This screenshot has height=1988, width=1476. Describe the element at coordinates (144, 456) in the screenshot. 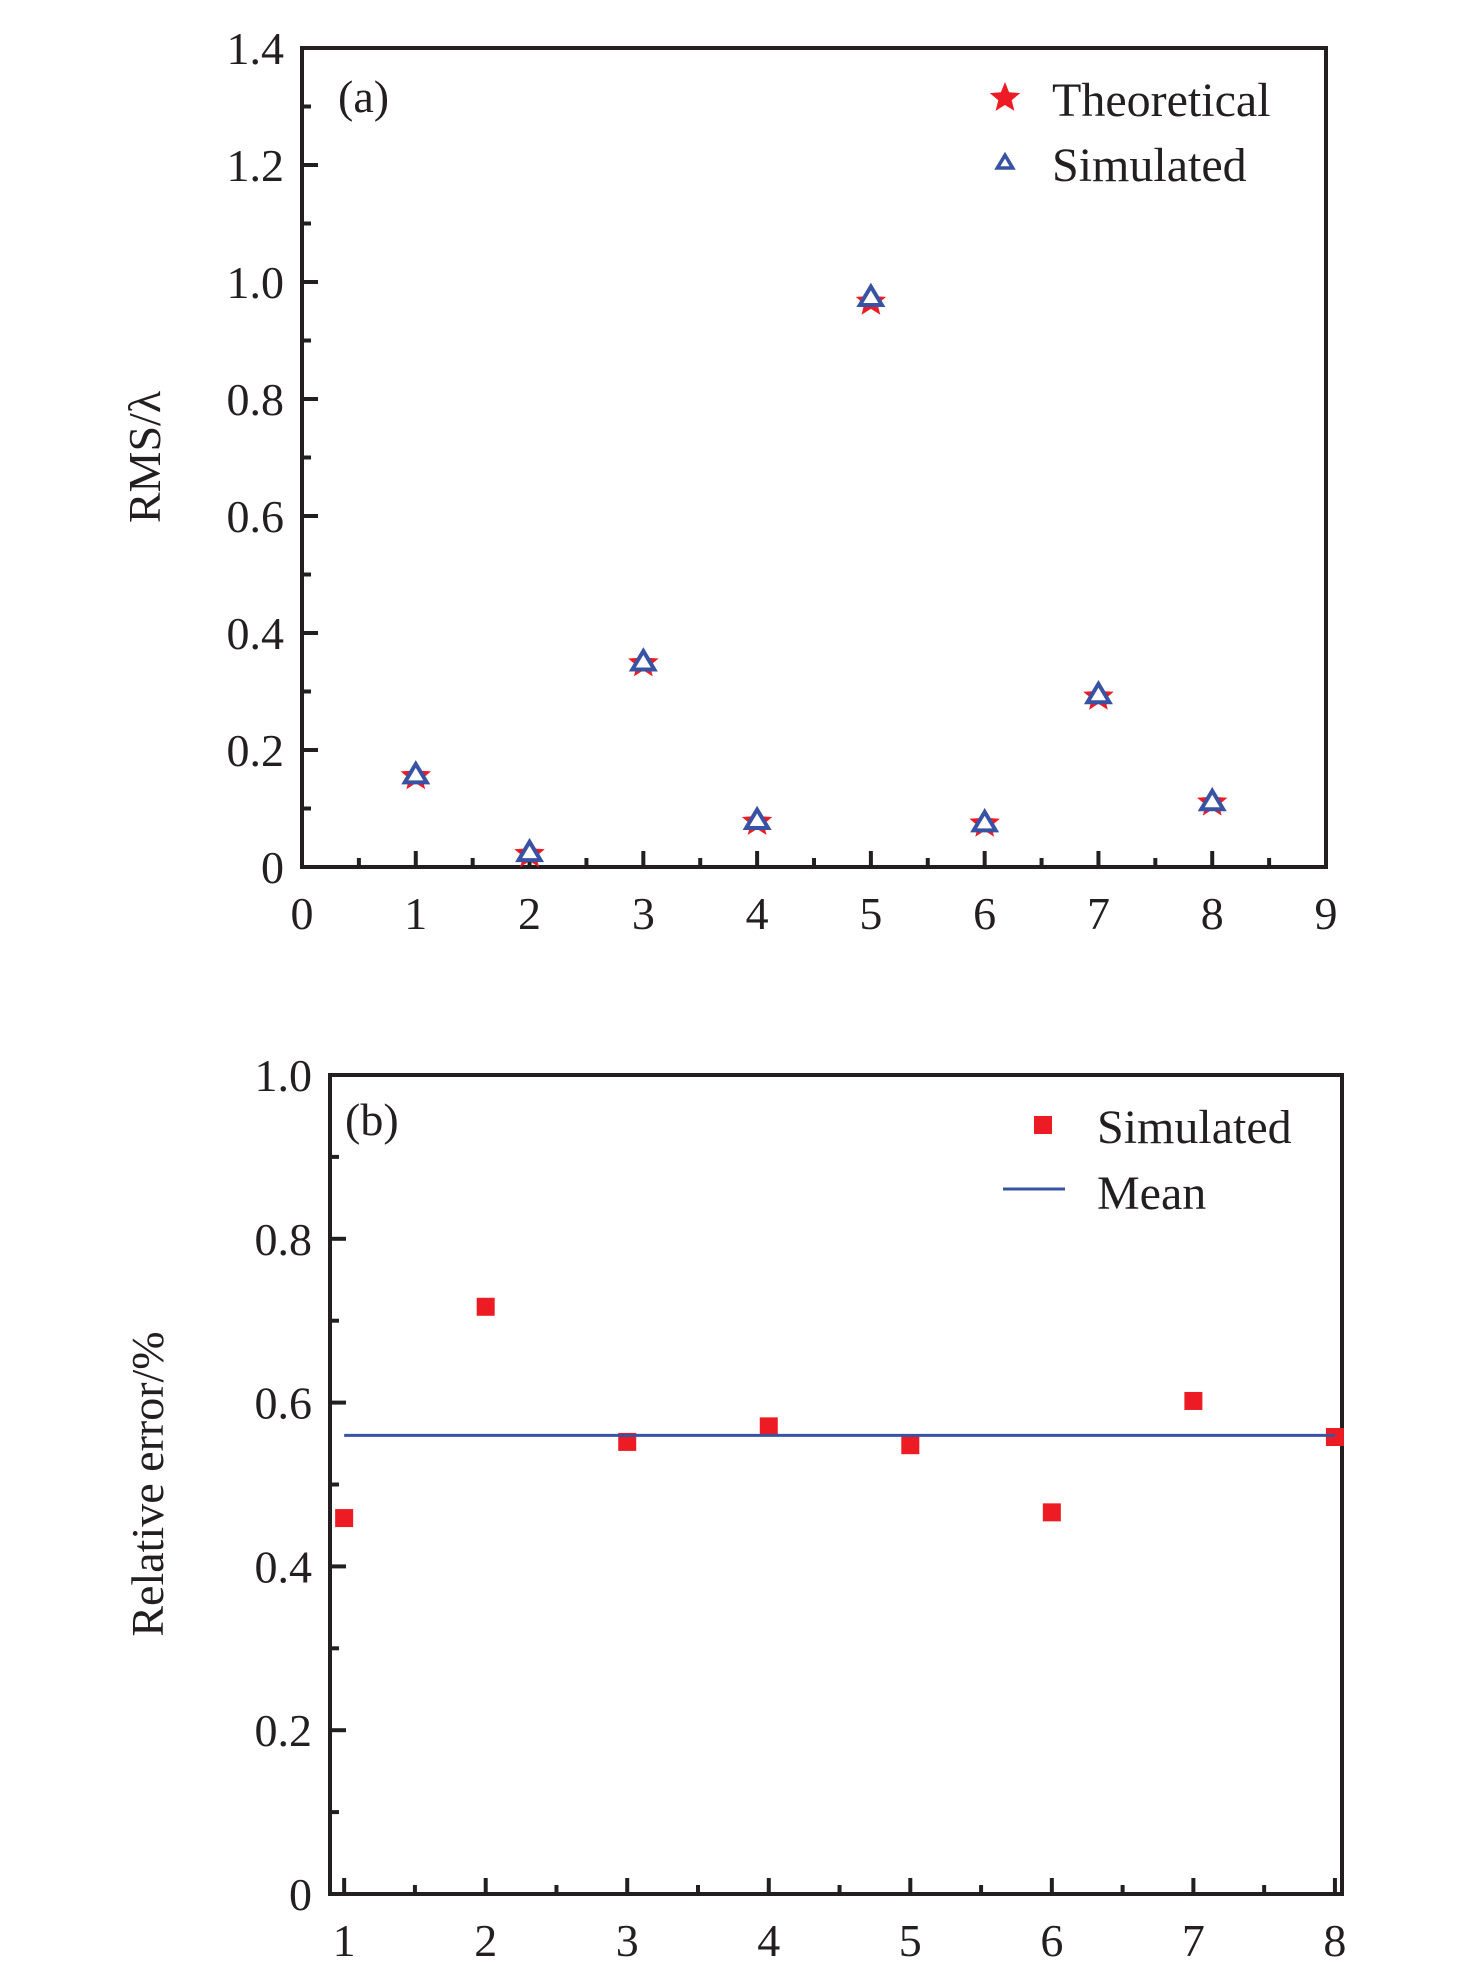

I see `y-axis-title: RMS/λ` at that location.